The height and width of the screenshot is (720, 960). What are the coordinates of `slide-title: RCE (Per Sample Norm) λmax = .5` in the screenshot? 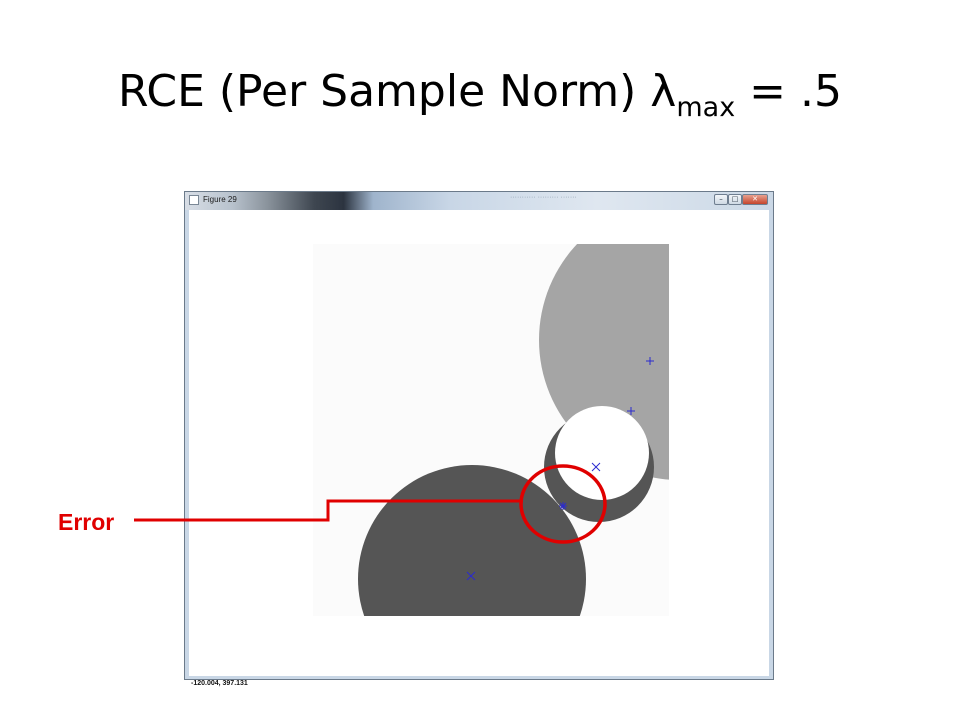 It's located at (480, 92).